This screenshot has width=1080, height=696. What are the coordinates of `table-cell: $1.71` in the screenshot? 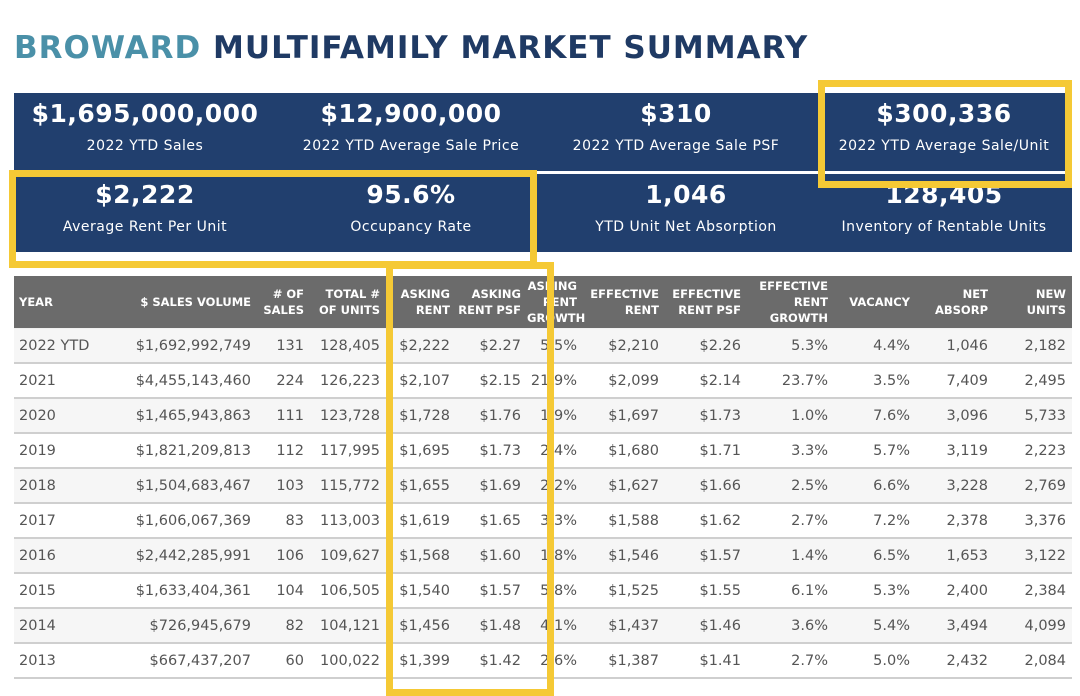 It's located at (706, 450).